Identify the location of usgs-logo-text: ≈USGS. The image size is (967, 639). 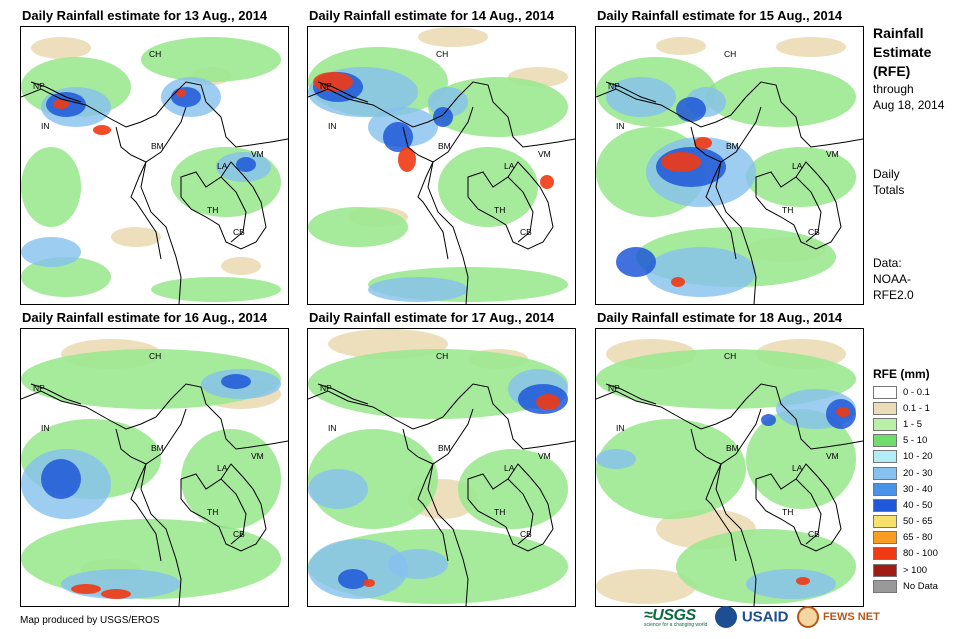
(670, 615).